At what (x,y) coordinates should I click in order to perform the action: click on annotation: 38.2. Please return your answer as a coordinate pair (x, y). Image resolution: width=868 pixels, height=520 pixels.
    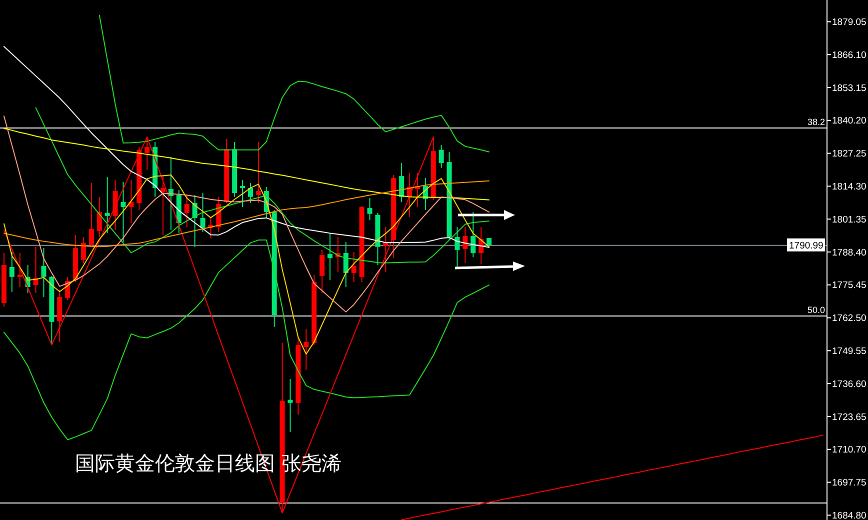
    Looking at the image, I should click on (816, 122).